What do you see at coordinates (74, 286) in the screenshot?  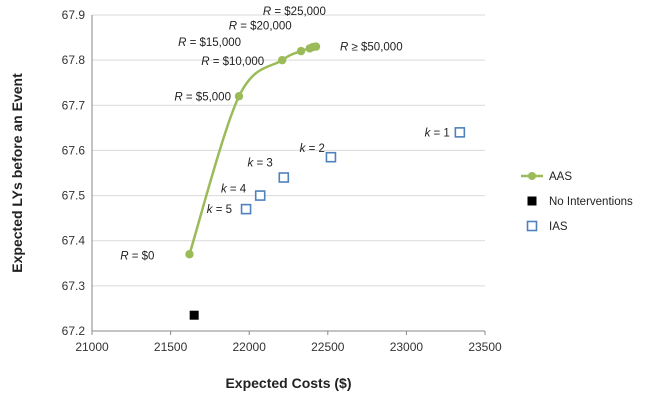 I see `y-tick-label: 67.3` at bounding box center [74, 286].